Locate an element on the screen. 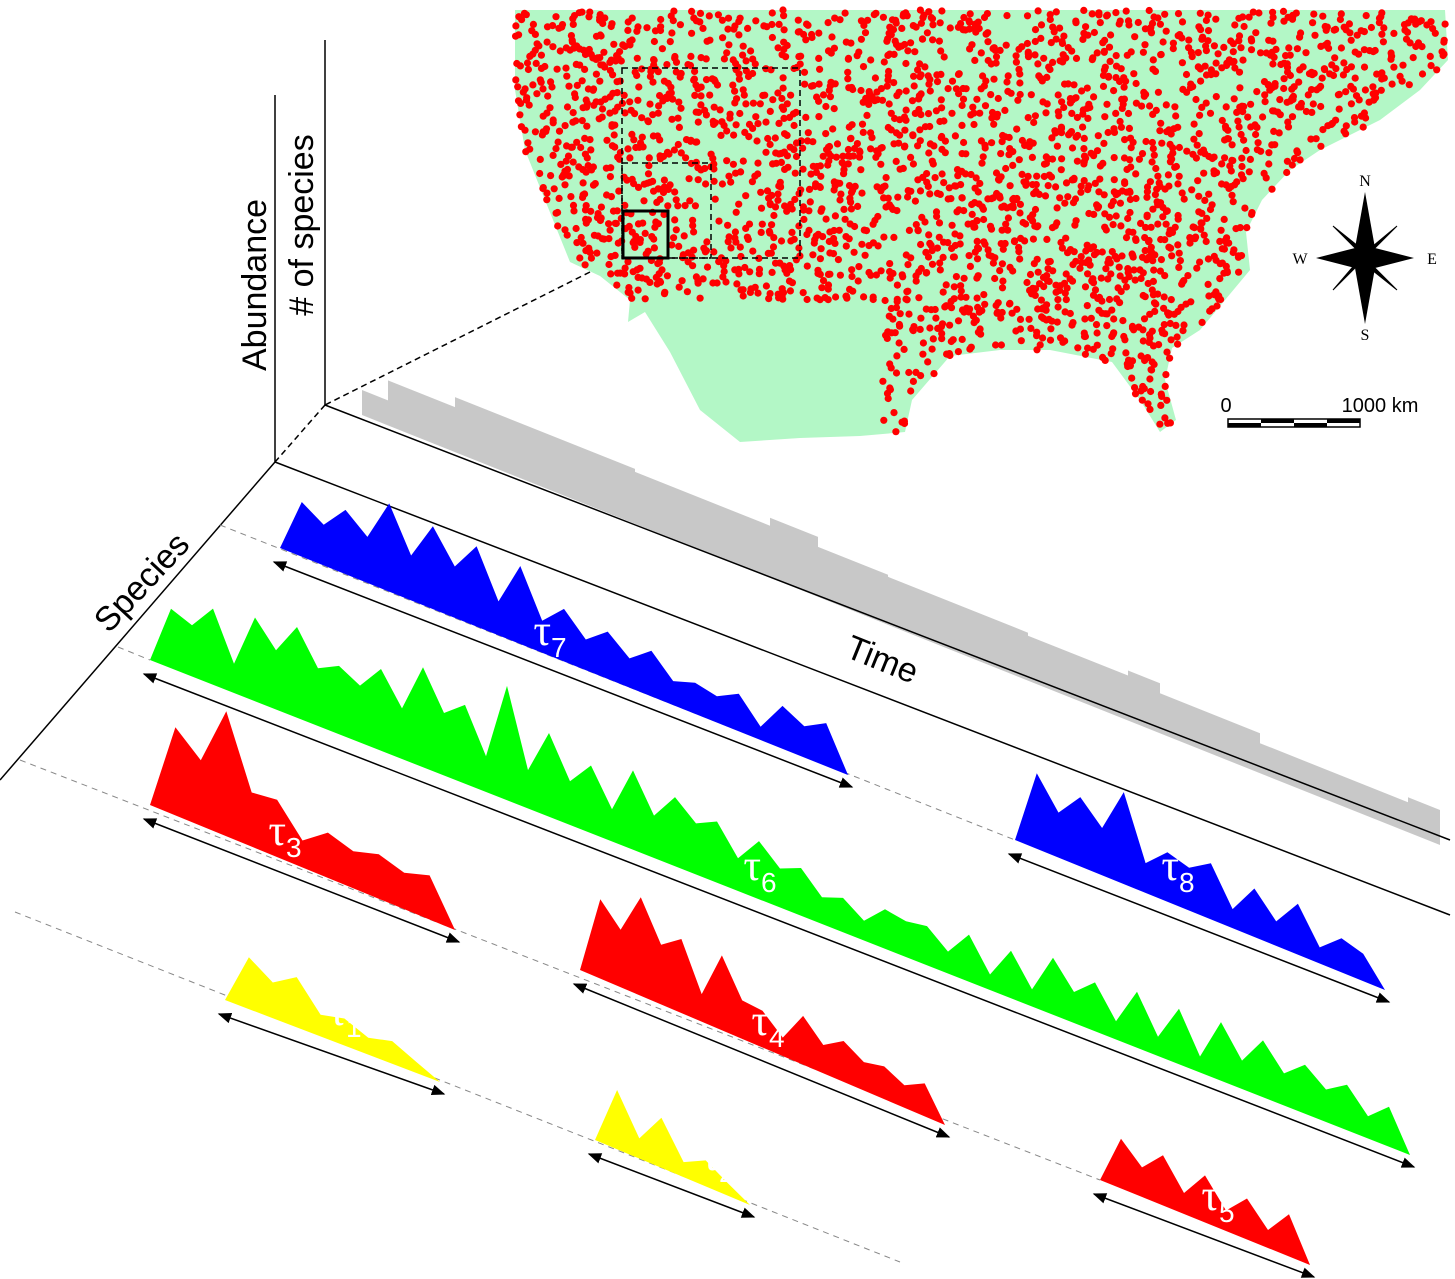 The width and height of the screenshot is (1455, 1279). compass-point is located at coordinates (1340, 258).